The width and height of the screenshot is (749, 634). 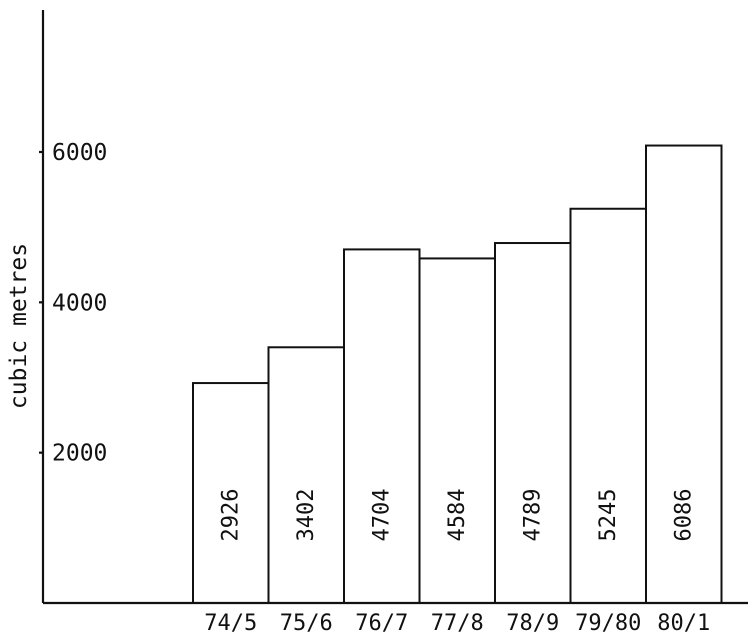 I want to click on y-tick-label: 2000, so click(x=79, y=454).